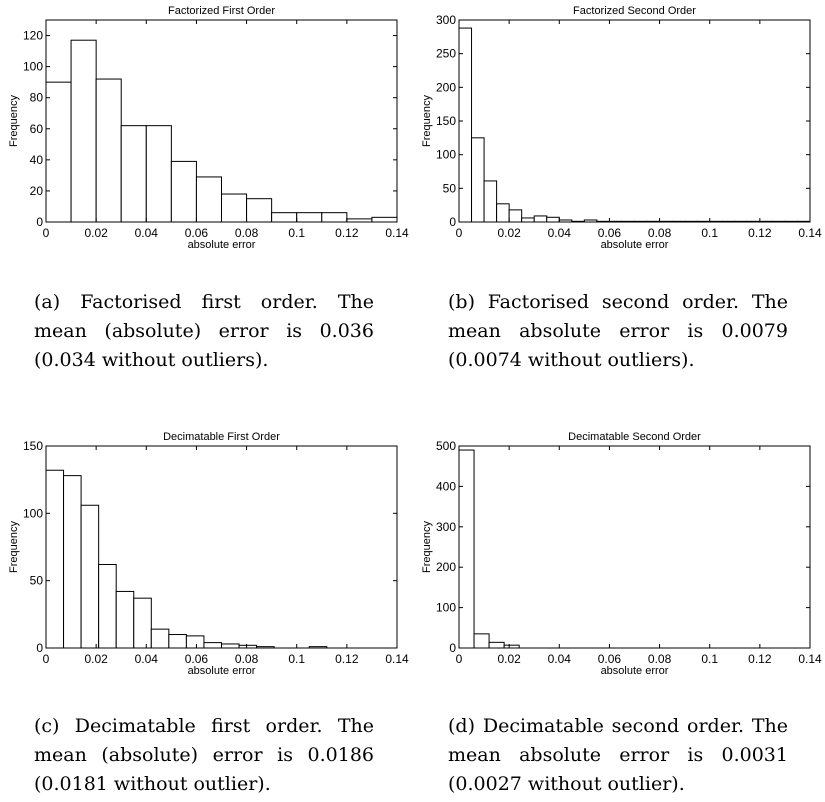 The height and width of the screenshot is (802, 825). Describe the element at coordinates (446, 486) in the screenshot. I see `y-tick-label: 400` at that location.